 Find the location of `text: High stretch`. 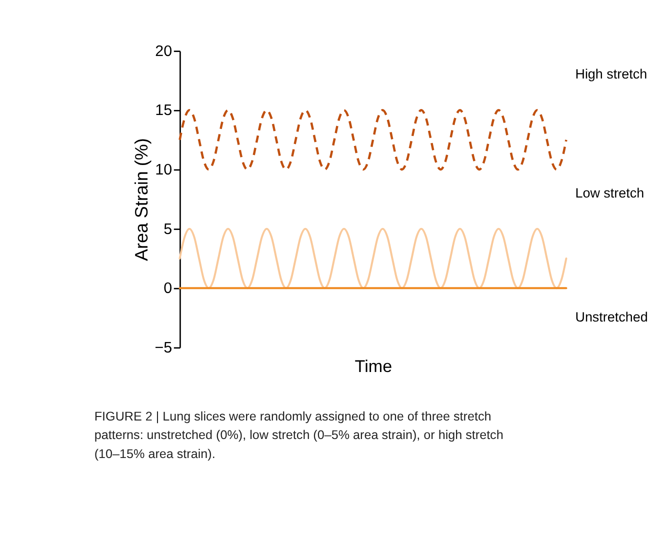

text: High stretch is located at coordinates (611, 74).